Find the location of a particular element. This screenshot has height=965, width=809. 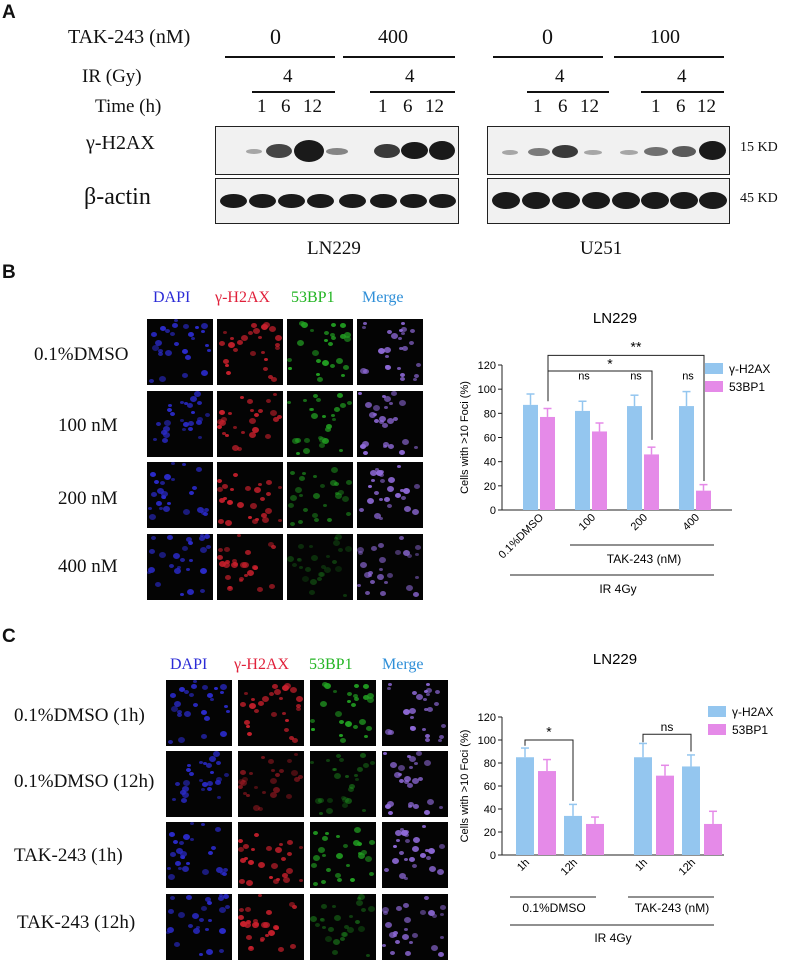

significance-bracket is located at coordinates (600, 405).